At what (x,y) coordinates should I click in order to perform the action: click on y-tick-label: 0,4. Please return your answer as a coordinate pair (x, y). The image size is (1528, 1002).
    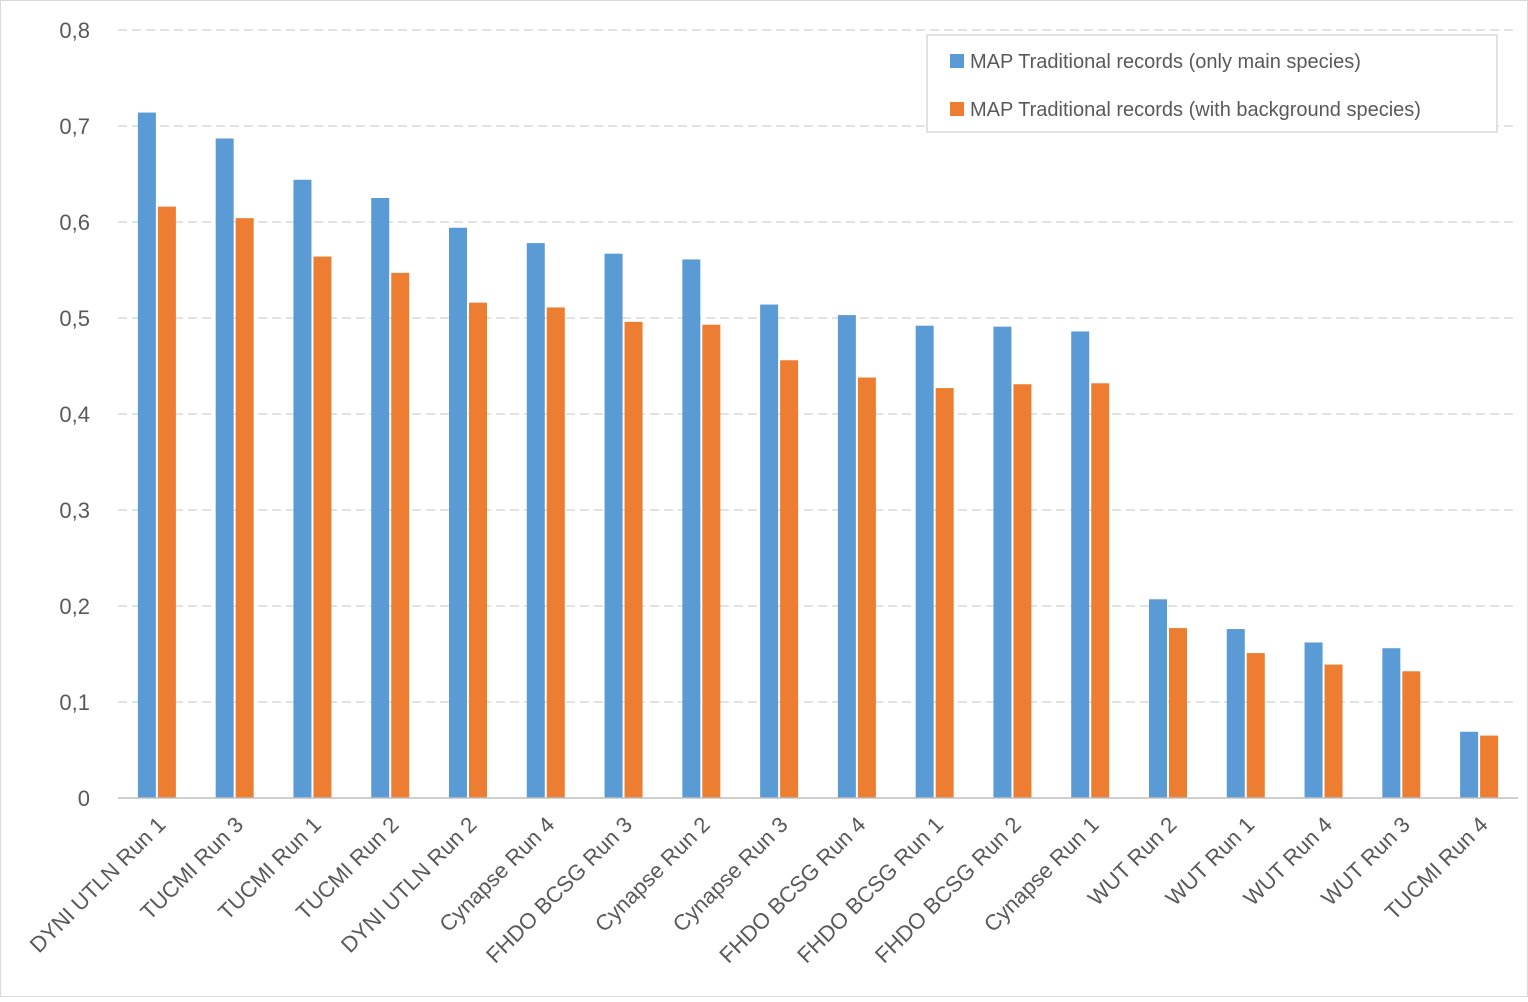
    Looking at the image, I should click on (74, 414).